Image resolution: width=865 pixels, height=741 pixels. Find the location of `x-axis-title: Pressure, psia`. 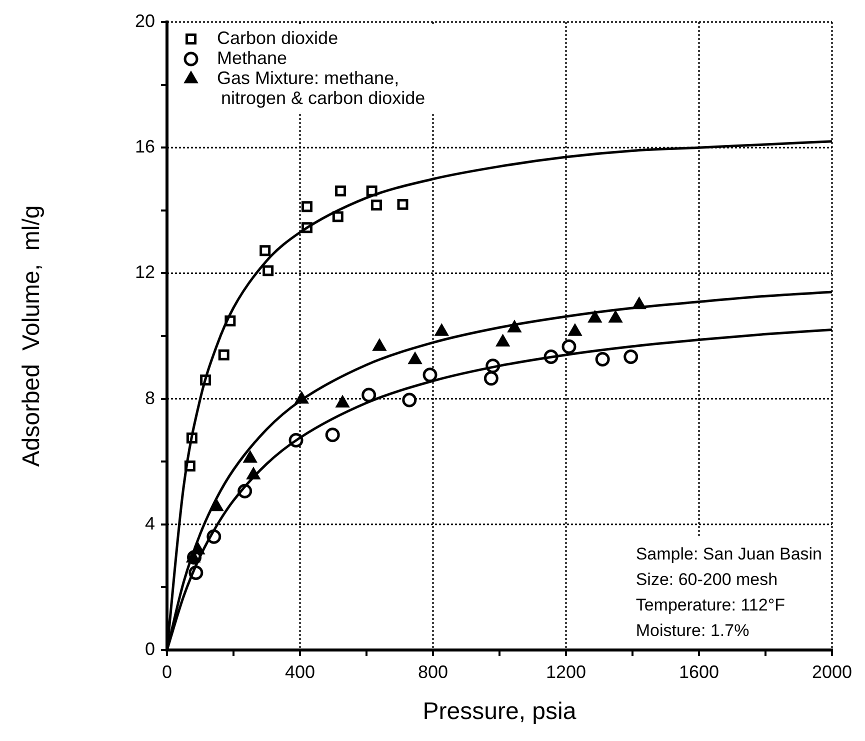

x-axis-title: Pressure, psia is located at coordinates (499, 712).